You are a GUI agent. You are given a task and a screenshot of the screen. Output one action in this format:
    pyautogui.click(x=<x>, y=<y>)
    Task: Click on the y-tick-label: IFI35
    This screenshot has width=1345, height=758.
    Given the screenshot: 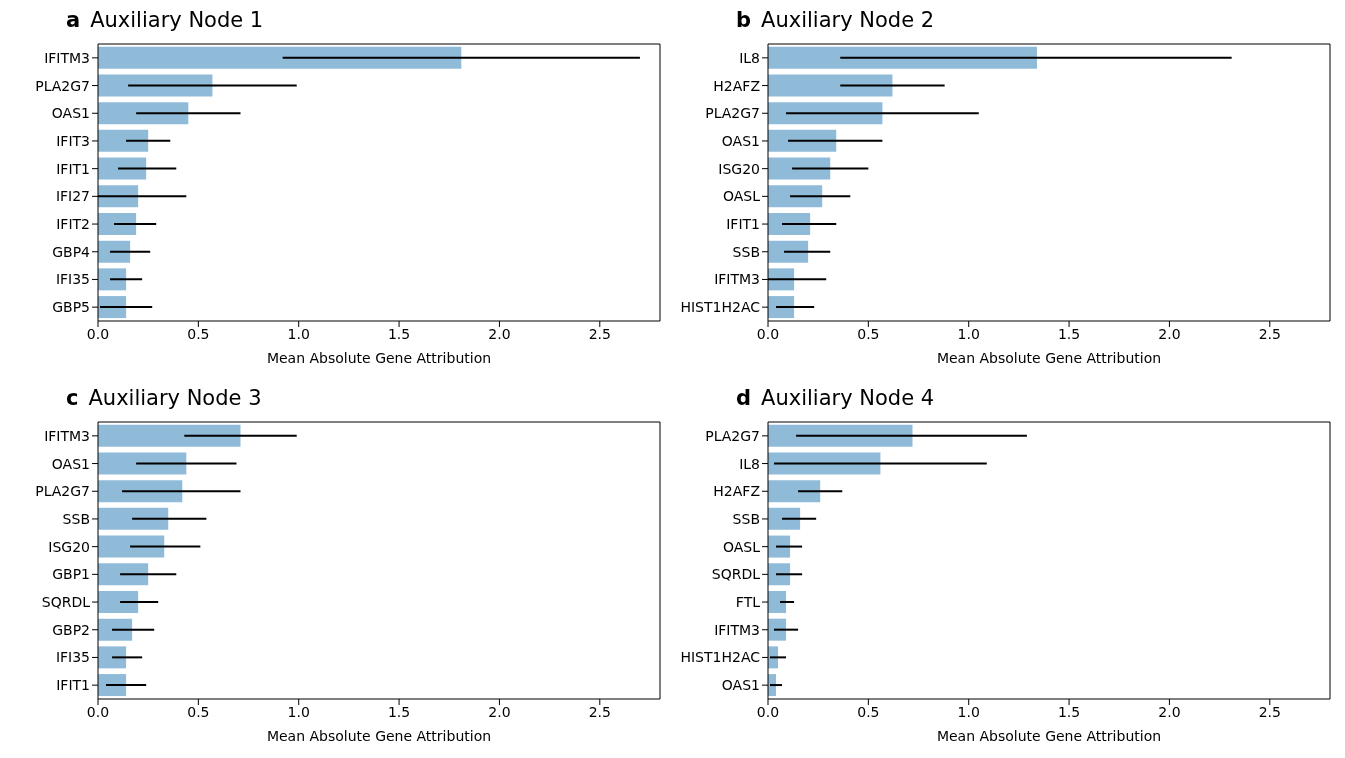 What is the action you would take?
    pyautogui.click(x=72, y=279)
    